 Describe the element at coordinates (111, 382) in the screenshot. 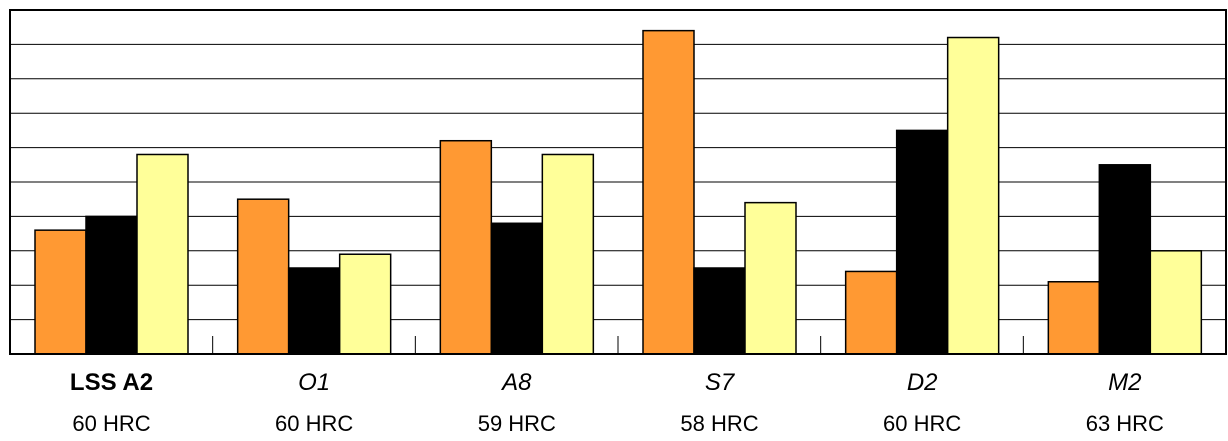

I see `category-label: LSS A2` at that location.